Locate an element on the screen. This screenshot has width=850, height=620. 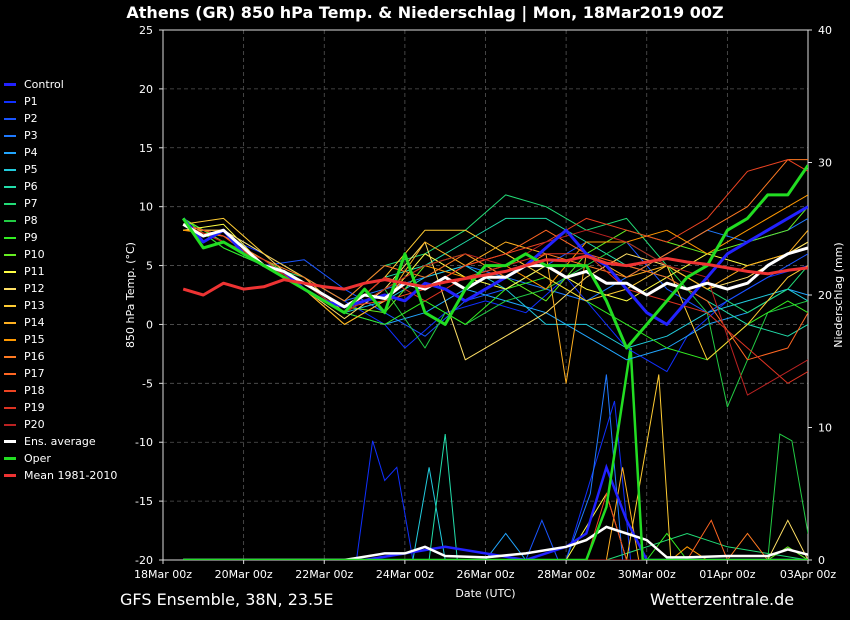
precip-line-p17 is located at coordinates (495, 539).